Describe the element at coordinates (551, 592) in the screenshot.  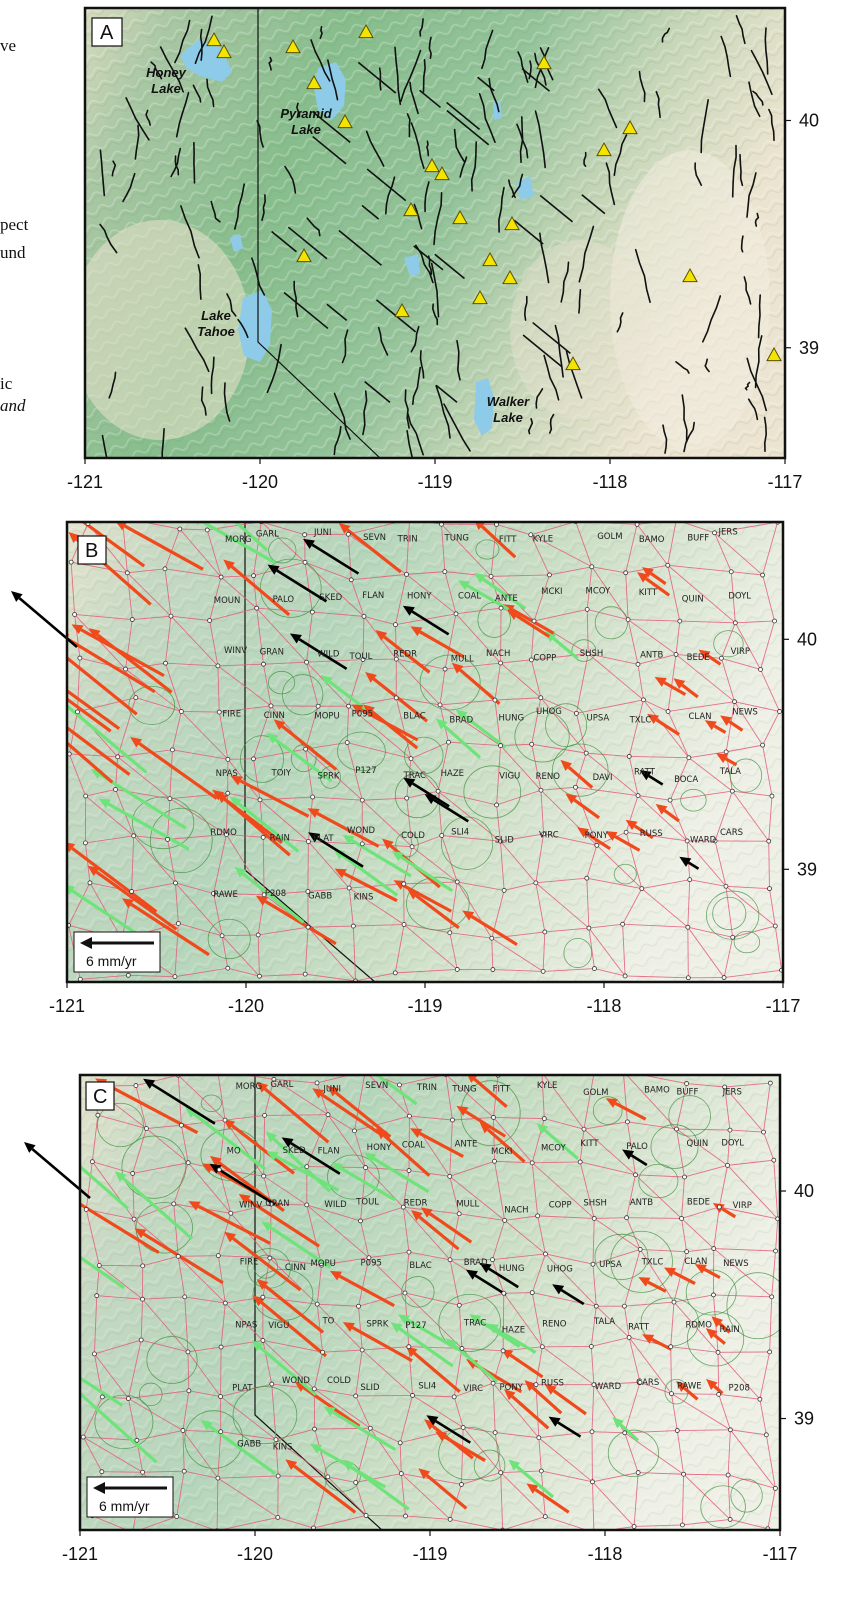
I see `station-label: MCKI` at that location.